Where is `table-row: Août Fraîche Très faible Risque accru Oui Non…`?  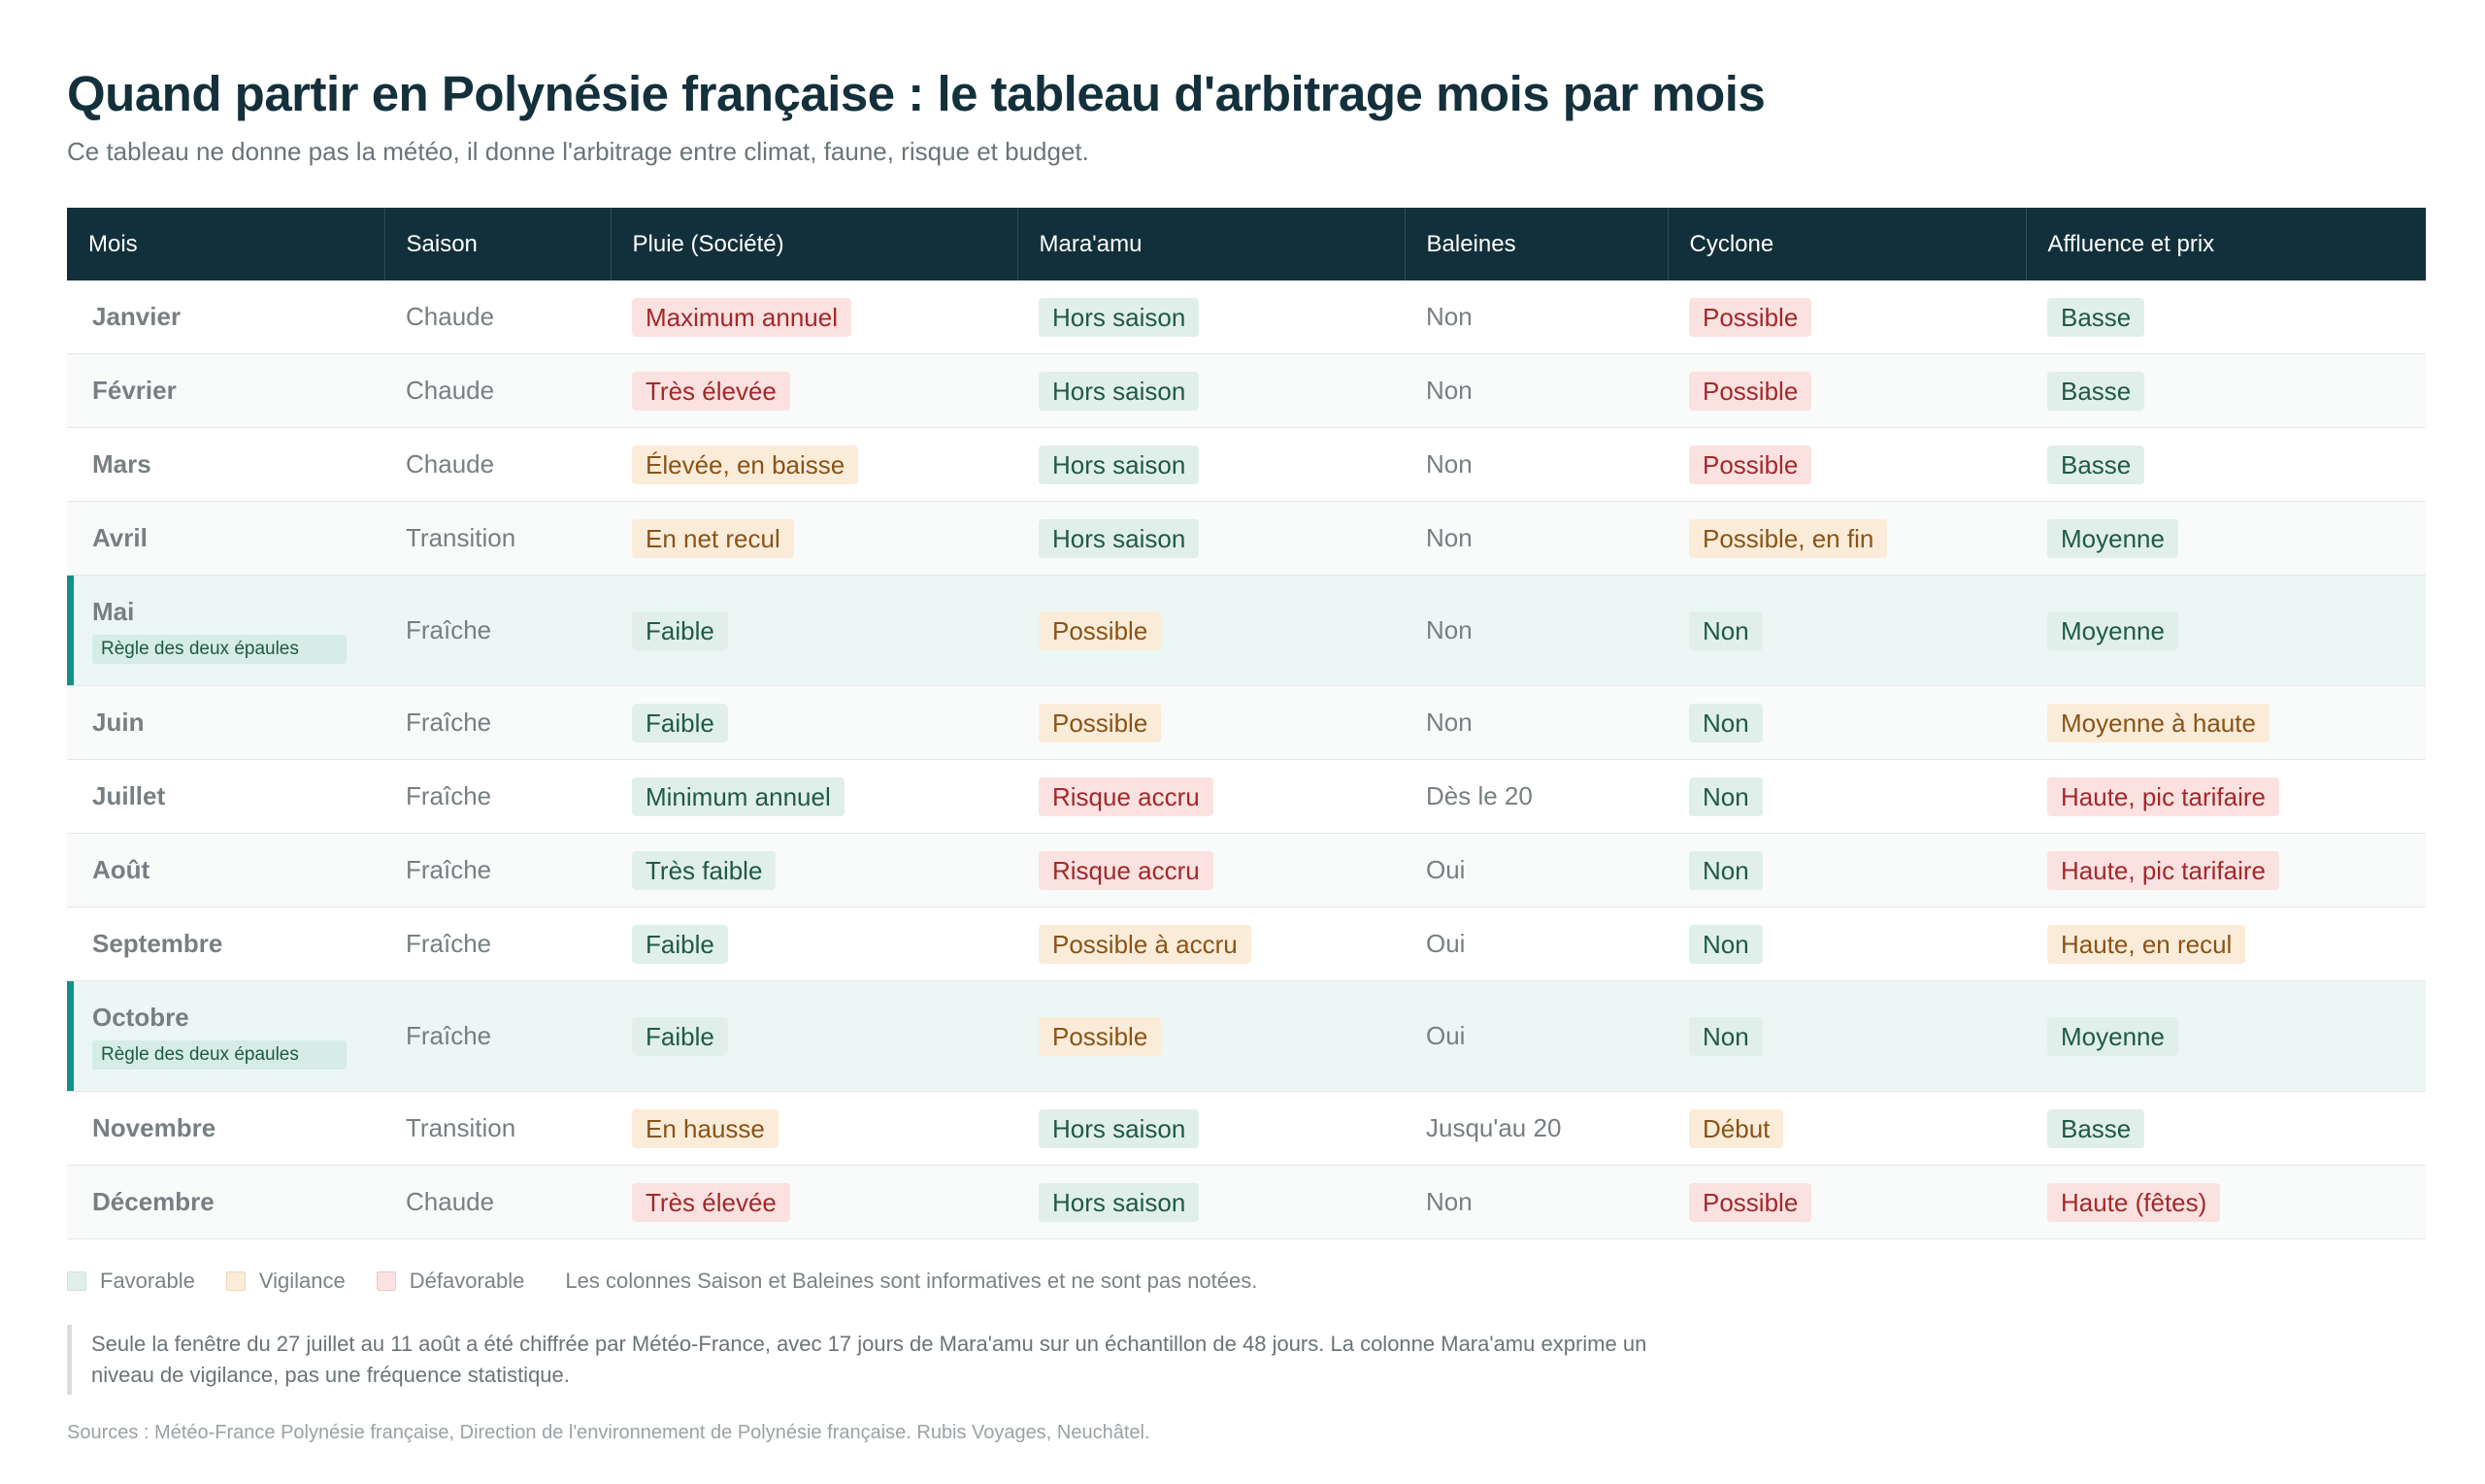 table-row: Août Fraîche Très faible Risque accru Oui Non… is located at coordinates (1246, 870).